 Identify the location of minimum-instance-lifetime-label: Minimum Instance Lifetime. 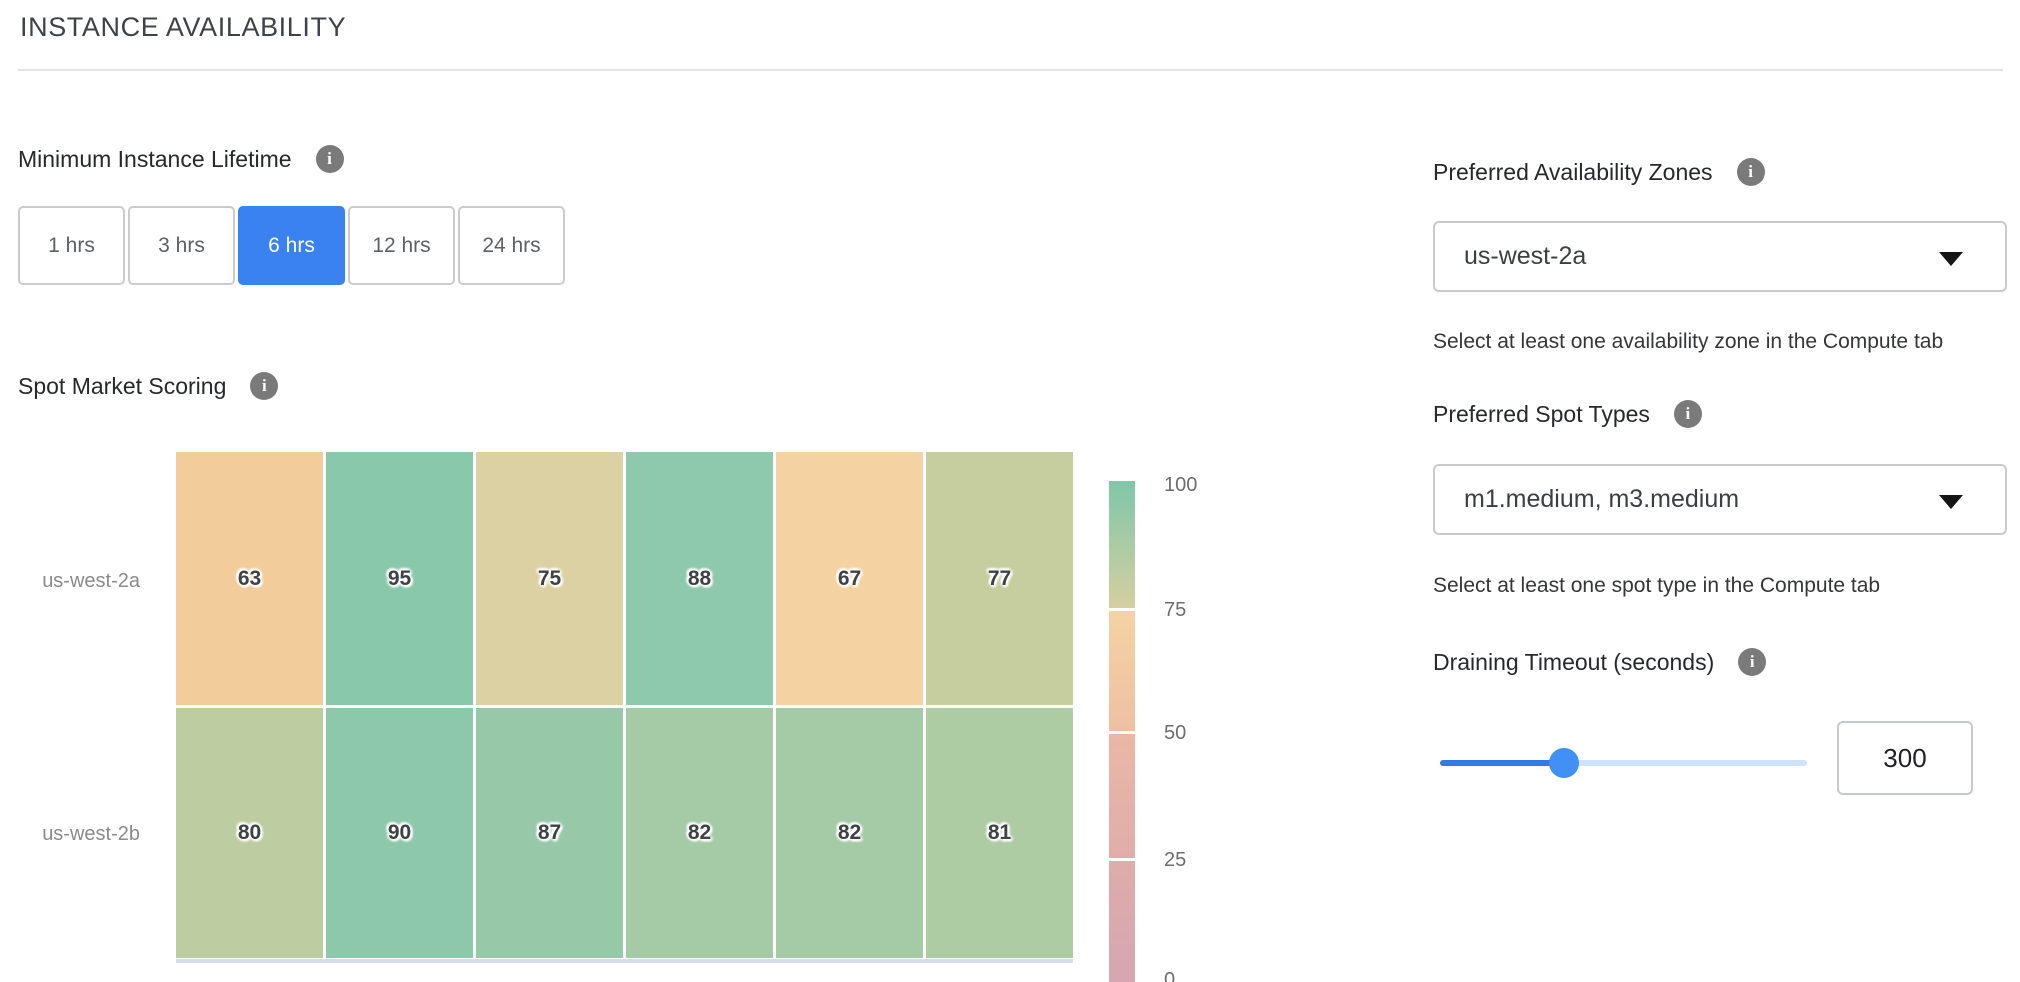
(155, 158).